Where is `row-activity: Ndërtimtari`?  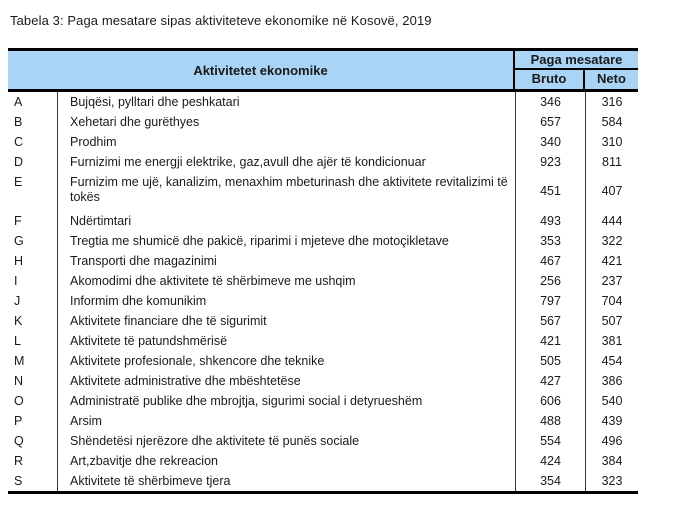
row-activity: Ndërtimtari is located at coordinates (101, 220).